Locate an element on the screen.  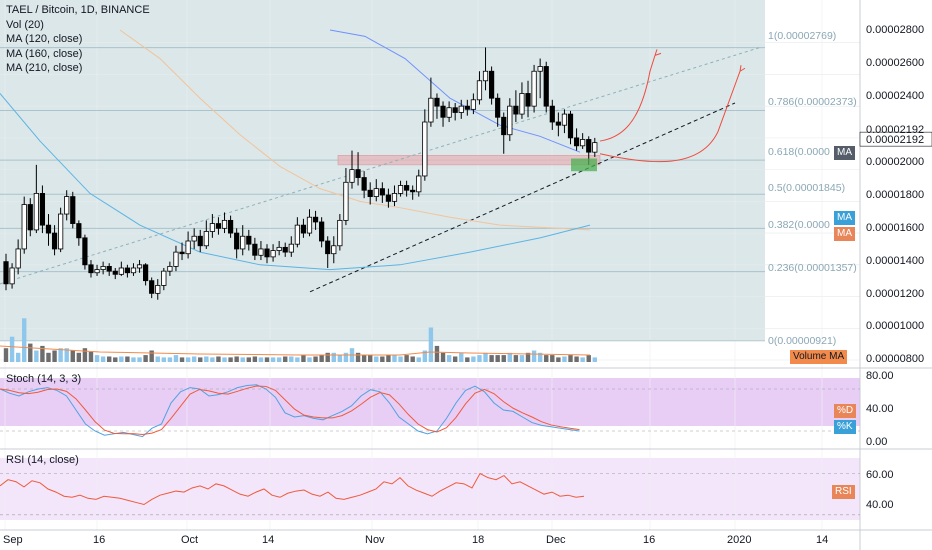
stoch-tick: 0.00 is located at coordinates (877, 442).